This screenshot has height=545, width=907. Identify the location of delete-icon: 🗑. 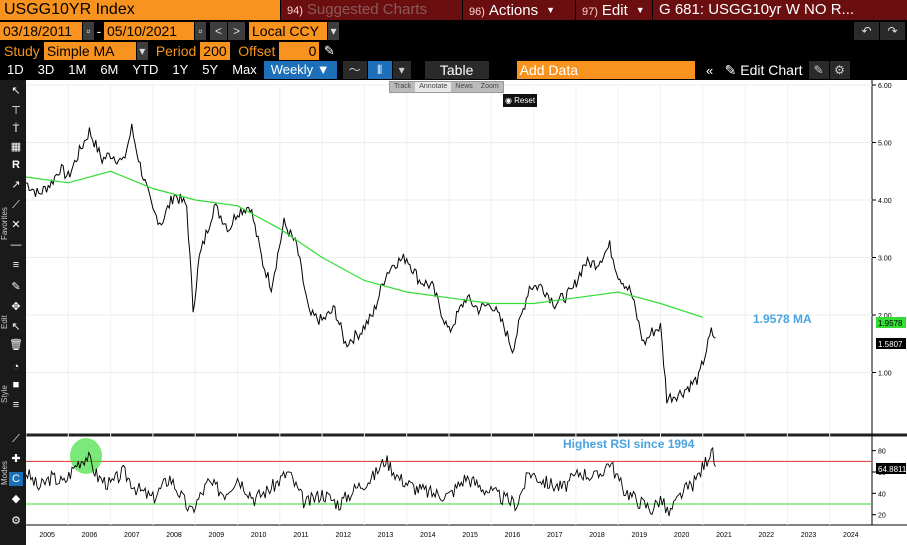
(16, 345).